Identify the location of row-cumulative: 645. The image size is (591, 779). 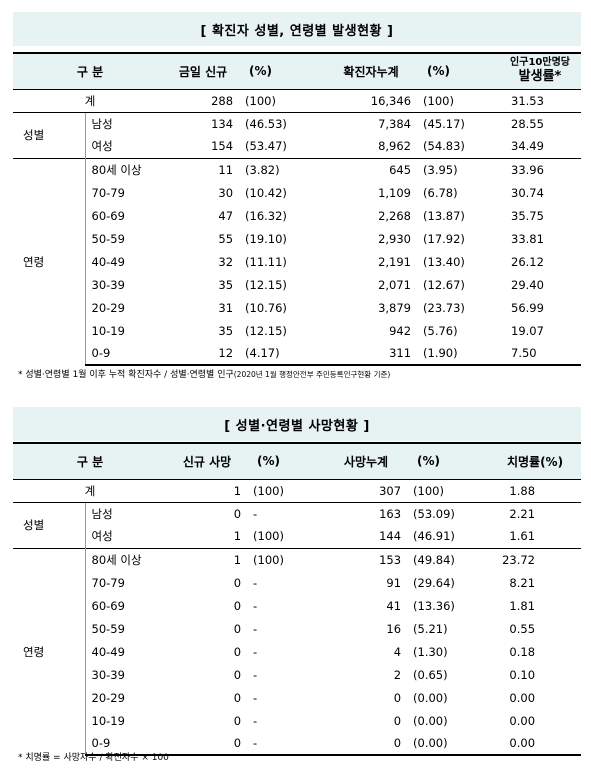
(371, 169).